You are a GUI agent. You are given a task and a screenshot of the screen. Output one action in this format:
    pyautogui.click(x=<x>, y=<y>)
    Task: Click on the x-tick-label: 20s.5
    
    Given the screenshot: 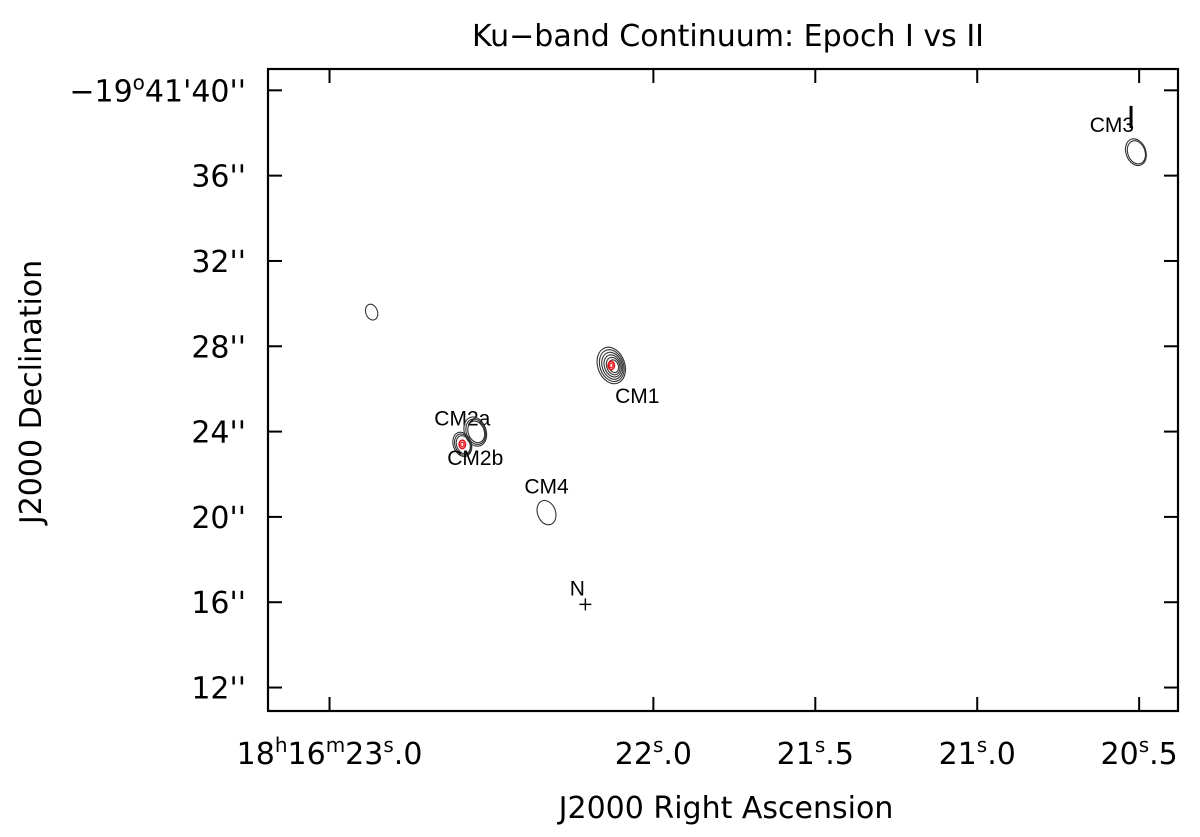 What is the action you would take?
    pyautogui.click(x=1139, y=752)
    